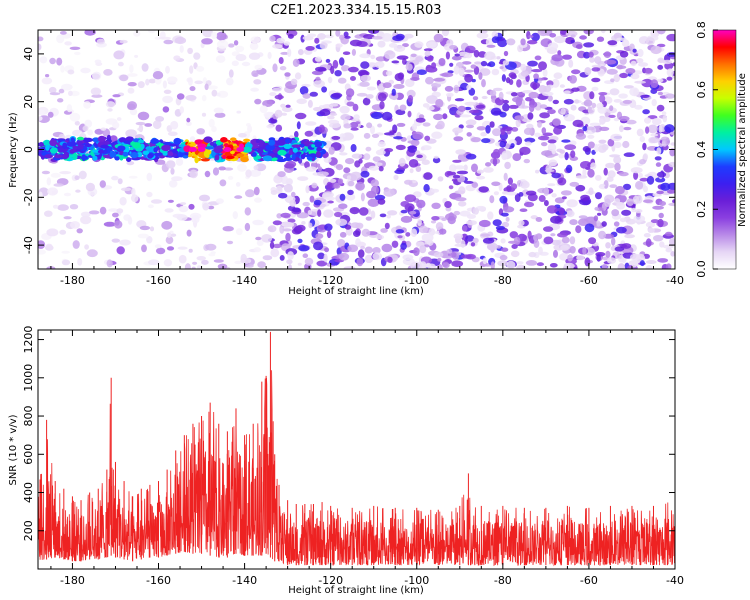 This screenshot has height=600, width=750. Describe the element at coordinates (240, 149) in the screenshot. I see `heatmap-peak` at that location.